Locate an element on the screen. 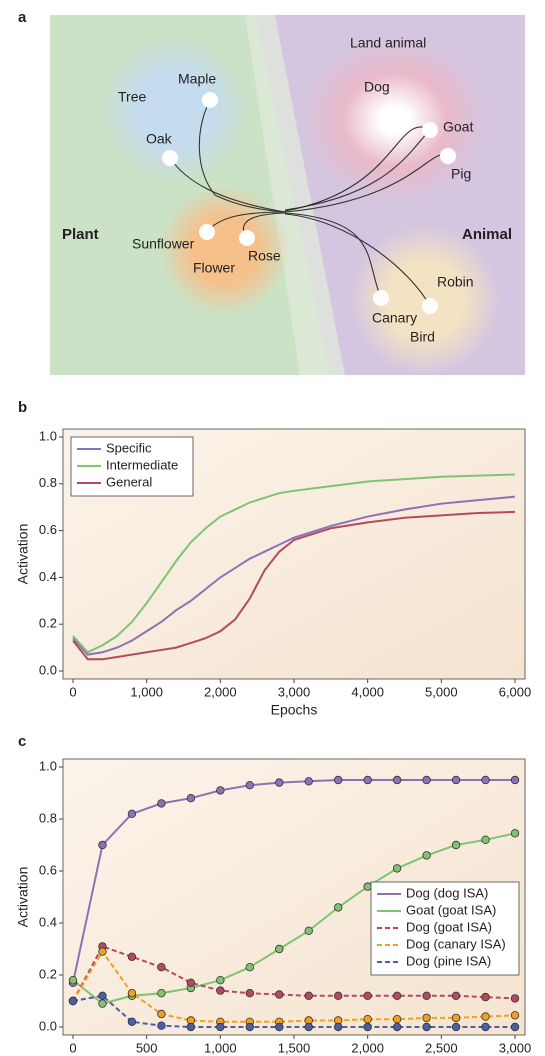  panel-label: b is located at coordinates (22, 407).